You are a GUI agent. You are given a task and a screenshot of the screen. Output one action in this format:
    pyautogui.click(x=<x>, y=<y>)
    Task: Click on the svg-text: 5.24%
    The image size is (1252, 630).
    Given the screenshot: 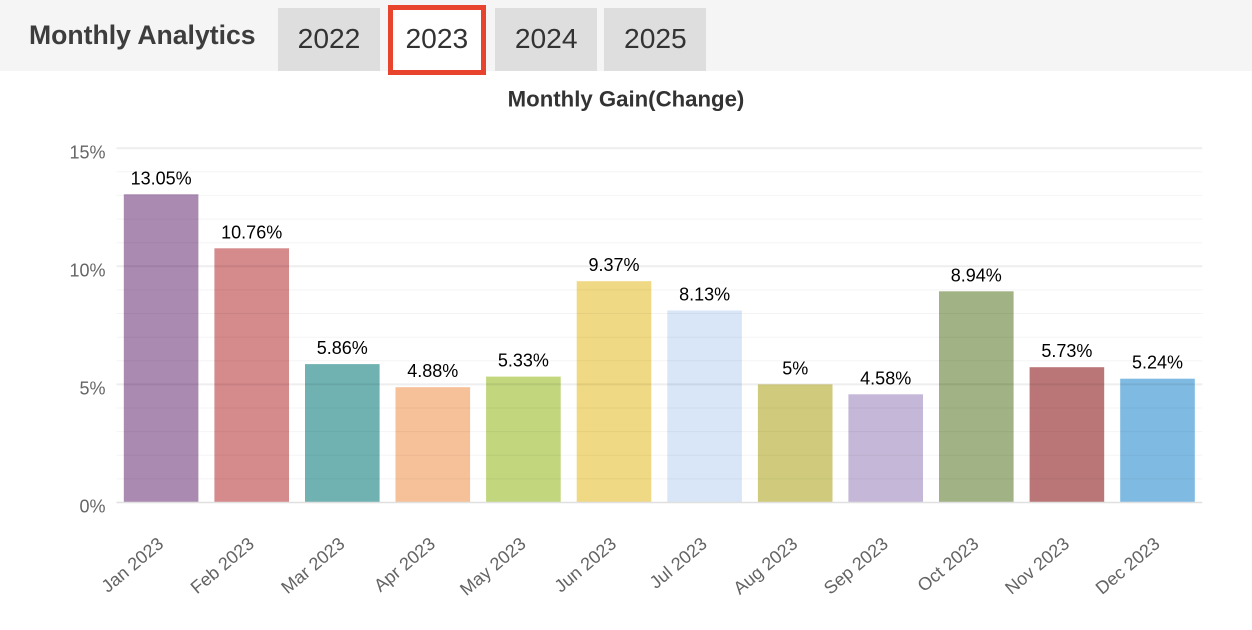 What is the action you would take?
    pyautogui.click(x=1157, y=363)
    